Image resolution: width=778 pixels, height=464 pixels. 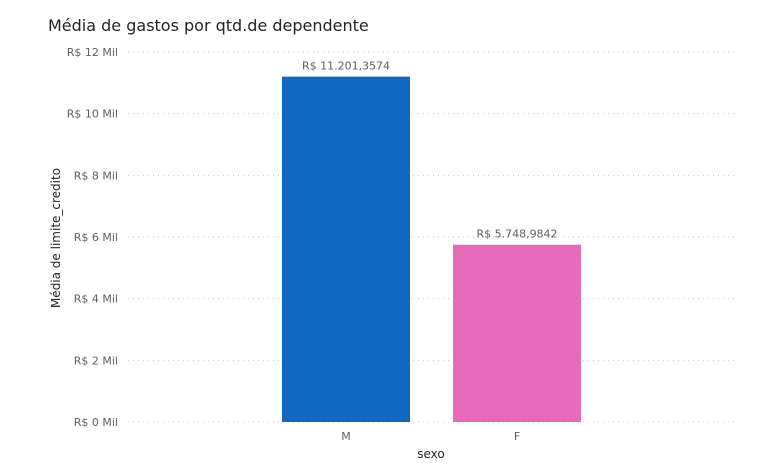 I want to click on y-tick-label: R$ 6 Mil, so click(x=96, y=237).